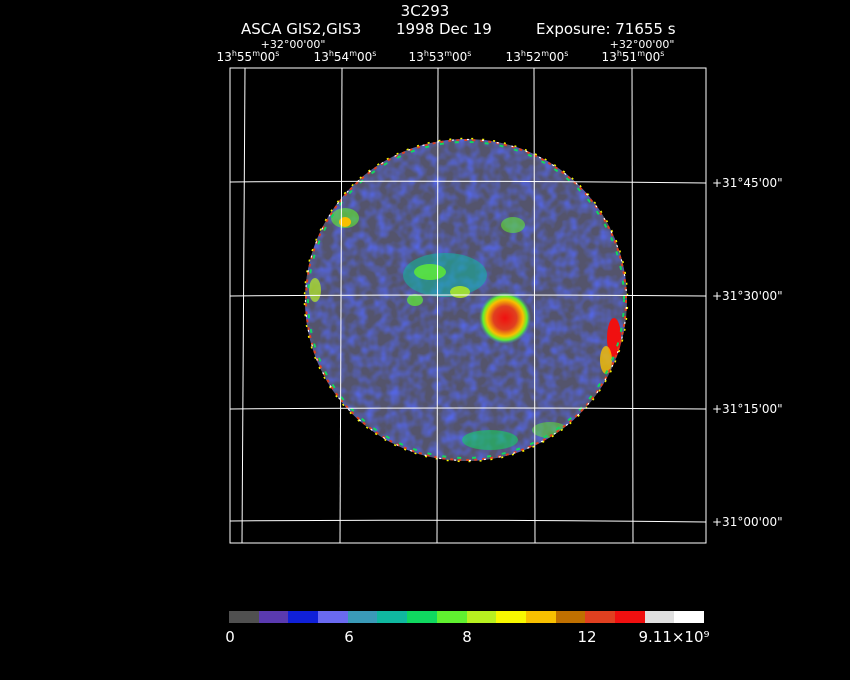  I want to click on ra-tick-label: 13h54m00s, so click(345, 56).